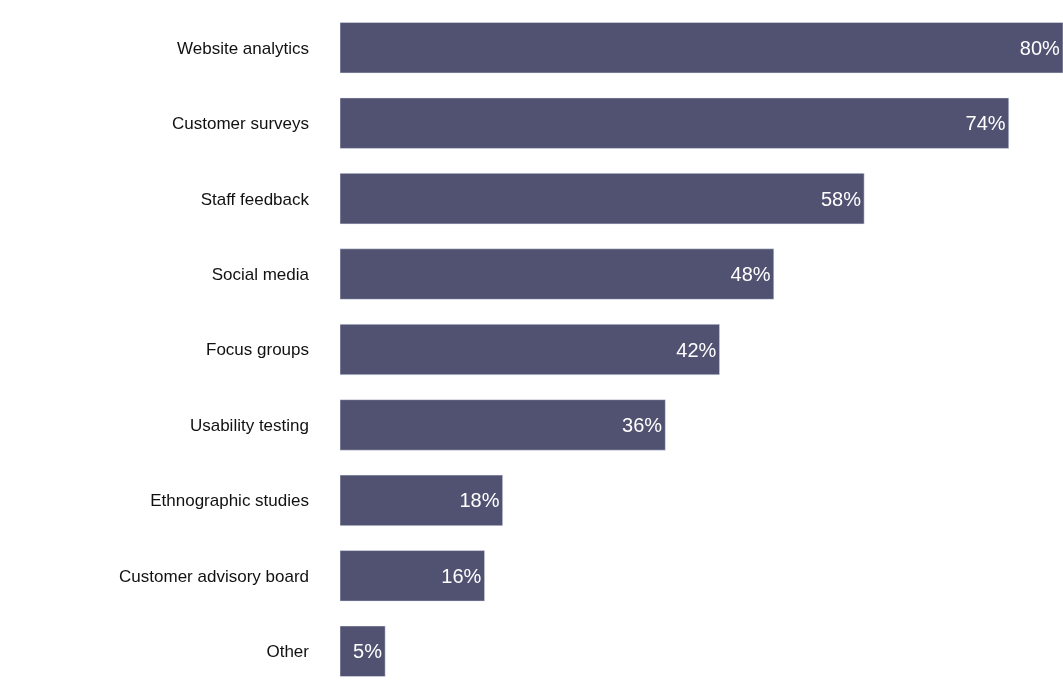 Image resolution: width=1063 pixels, height=689 pixels. I want to click on data-label: 80%, so click(1039, 47).